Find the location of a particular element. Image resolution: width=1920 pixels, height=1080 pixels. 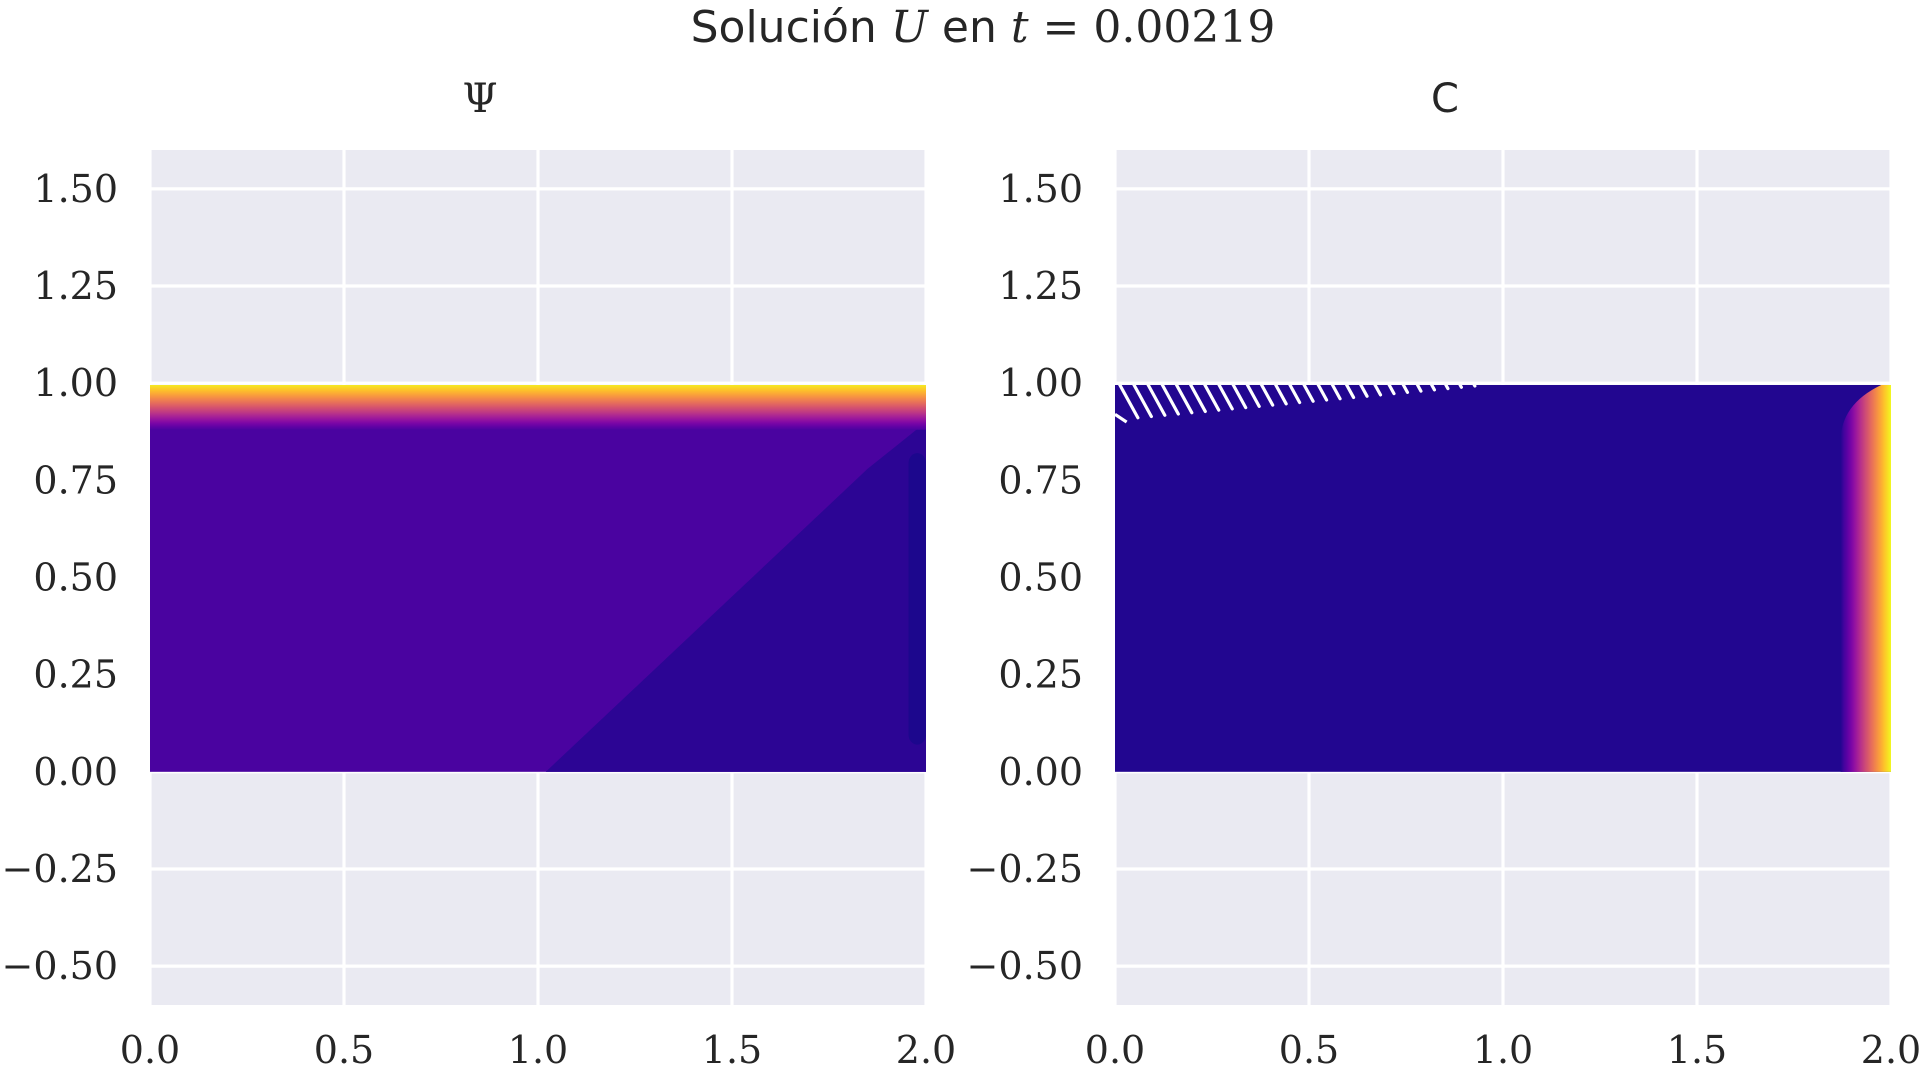

c-x-tick-labels: 0.0 0.5 1.0 1.5 2.0 is located at coordinates (1502, 1050).